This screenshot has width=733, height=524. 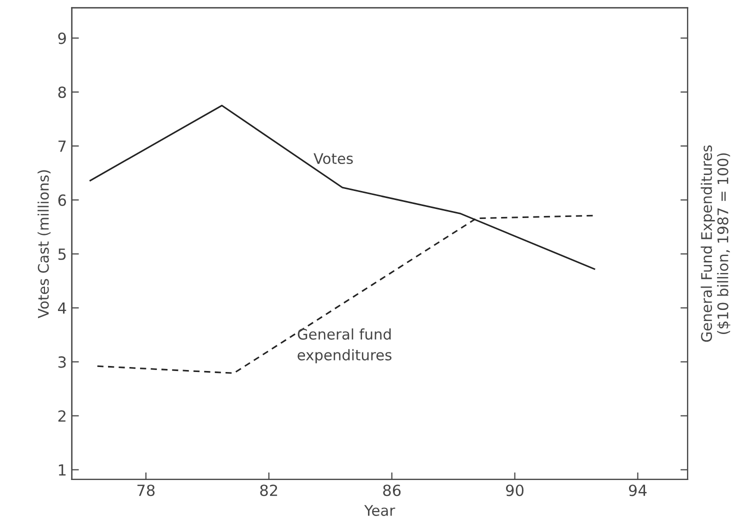 I want to click on y-tick-label: 2, so click(x=62, y=416).